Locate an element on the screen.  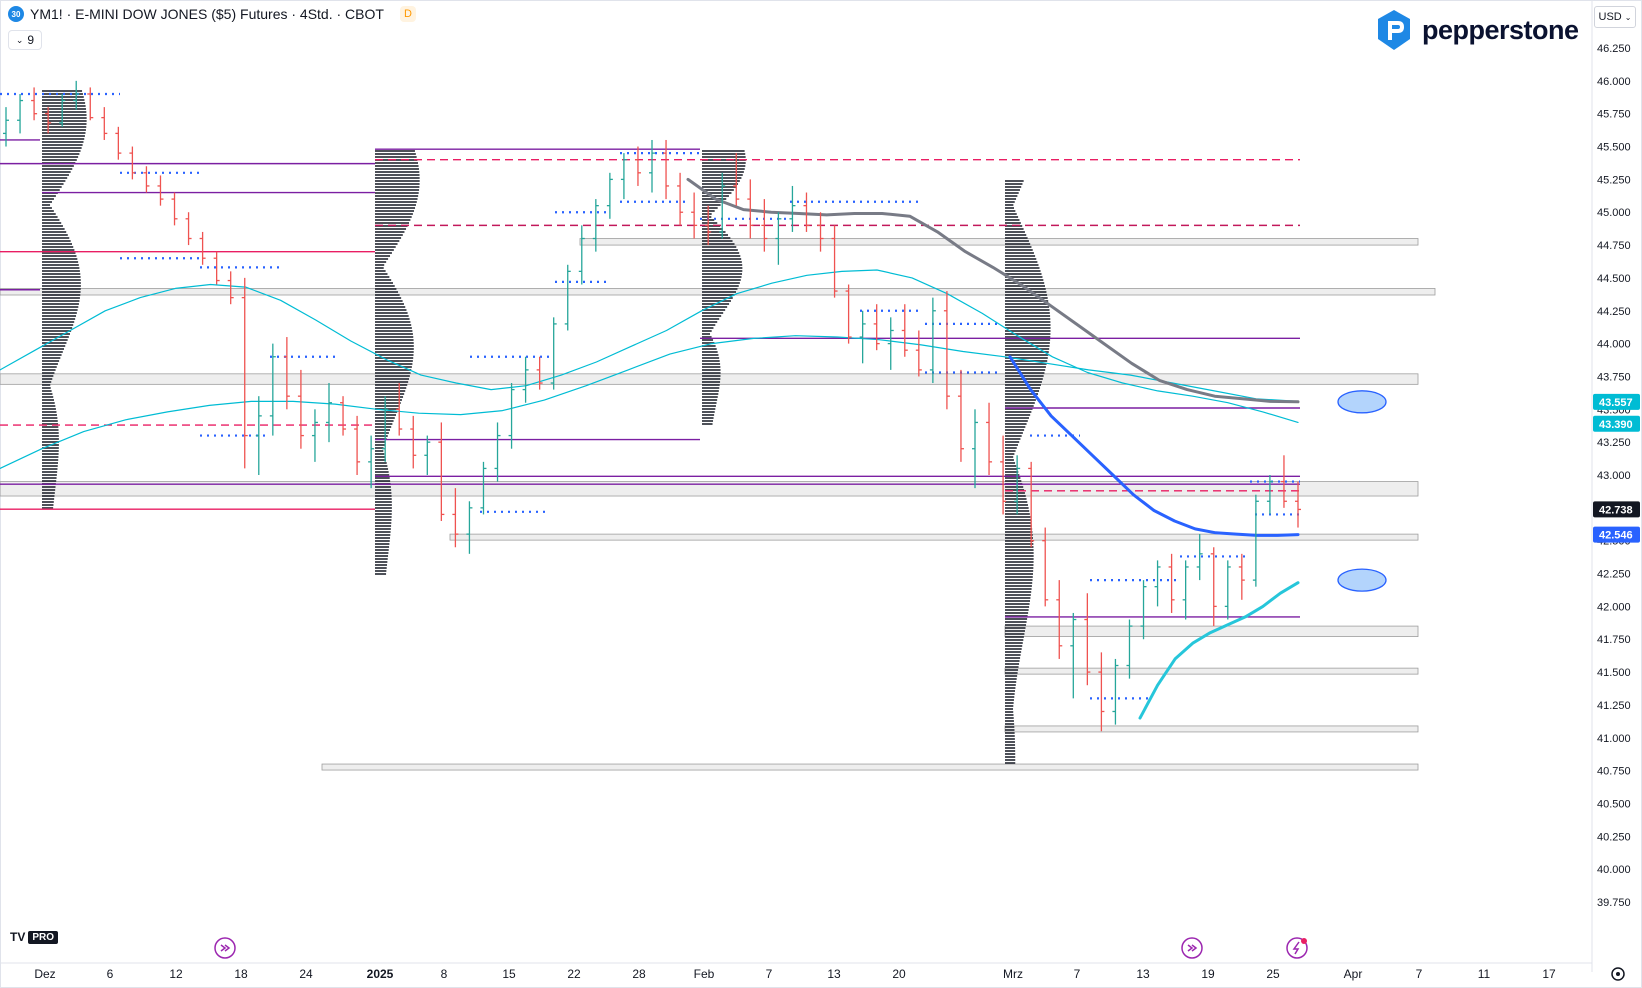
y-tick-label: 40.750 is located at coordinates (1614, 772).